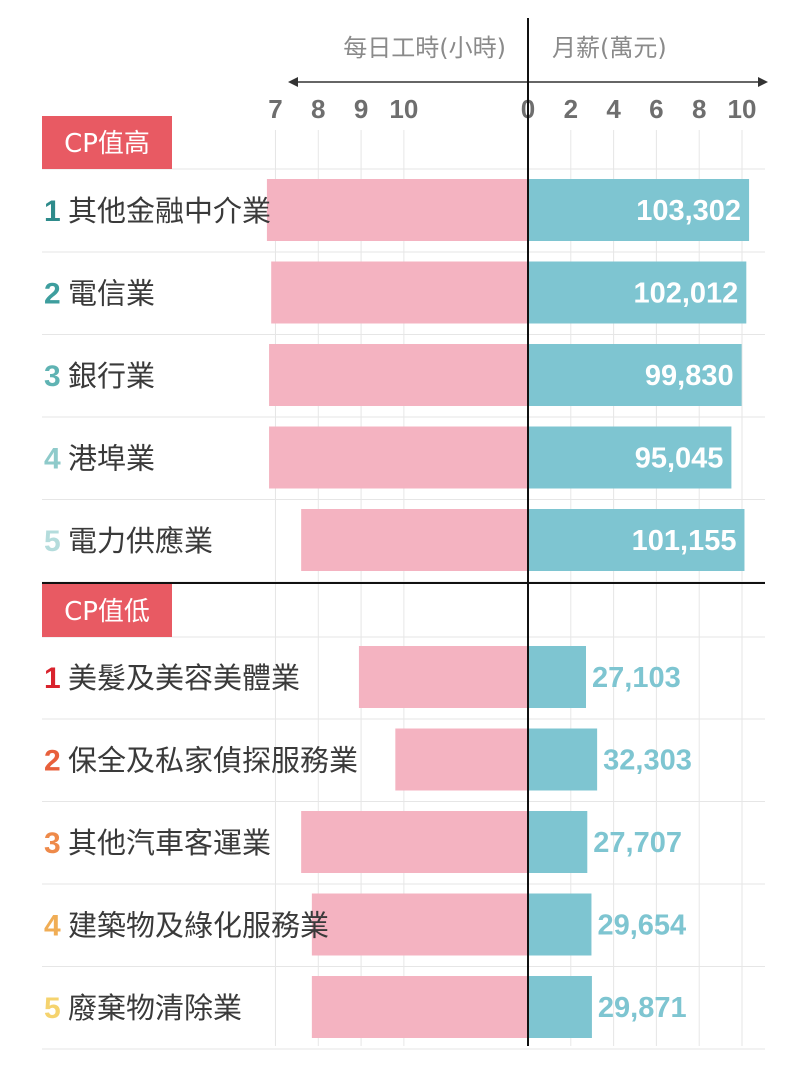 The image size is (800, 1068). I want to click on salary-value-label: 29,654, so click(641, 926).